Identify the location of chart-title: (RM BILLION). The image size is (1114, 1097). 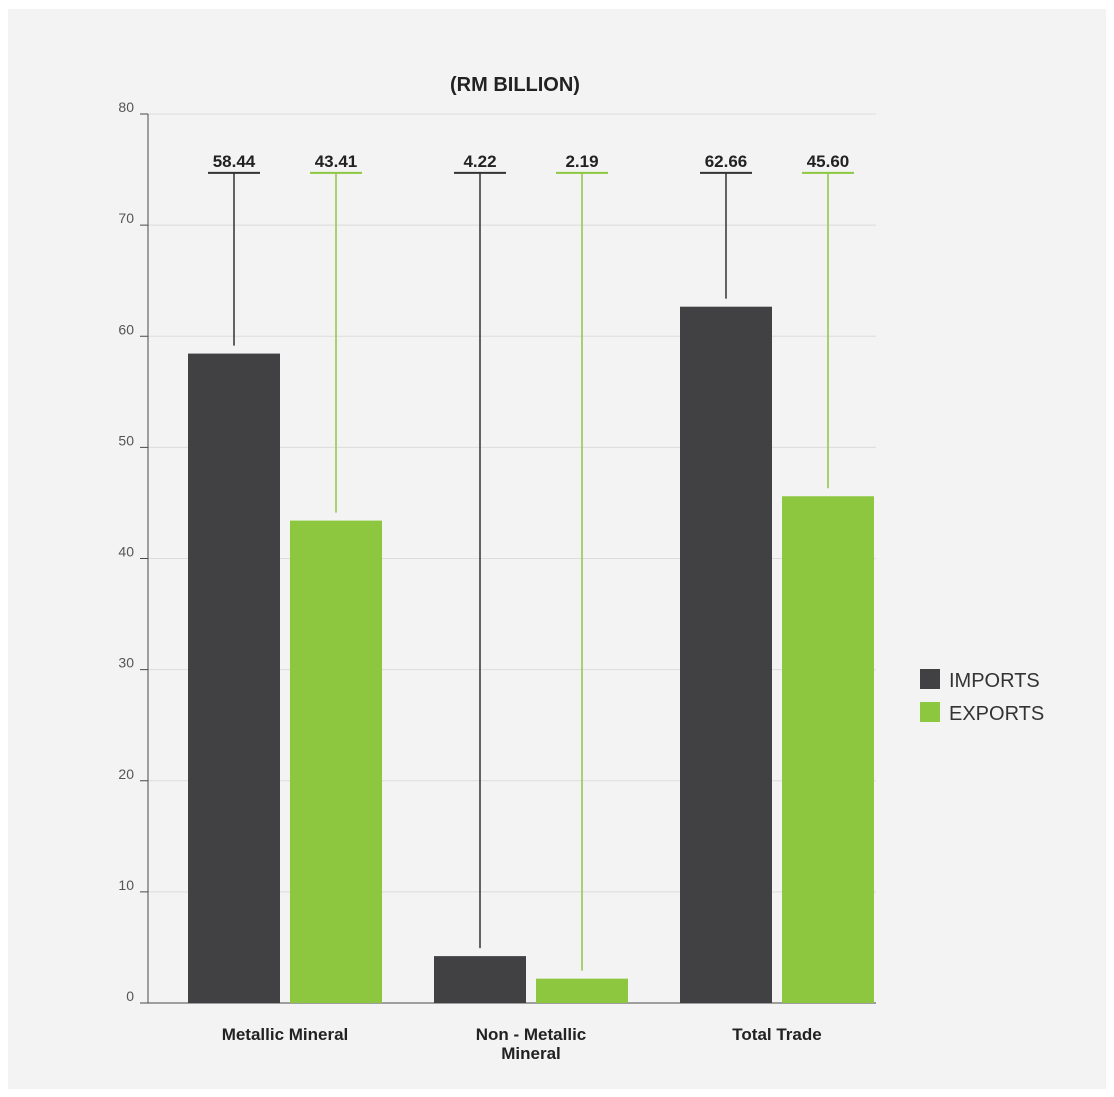
(515, 85).